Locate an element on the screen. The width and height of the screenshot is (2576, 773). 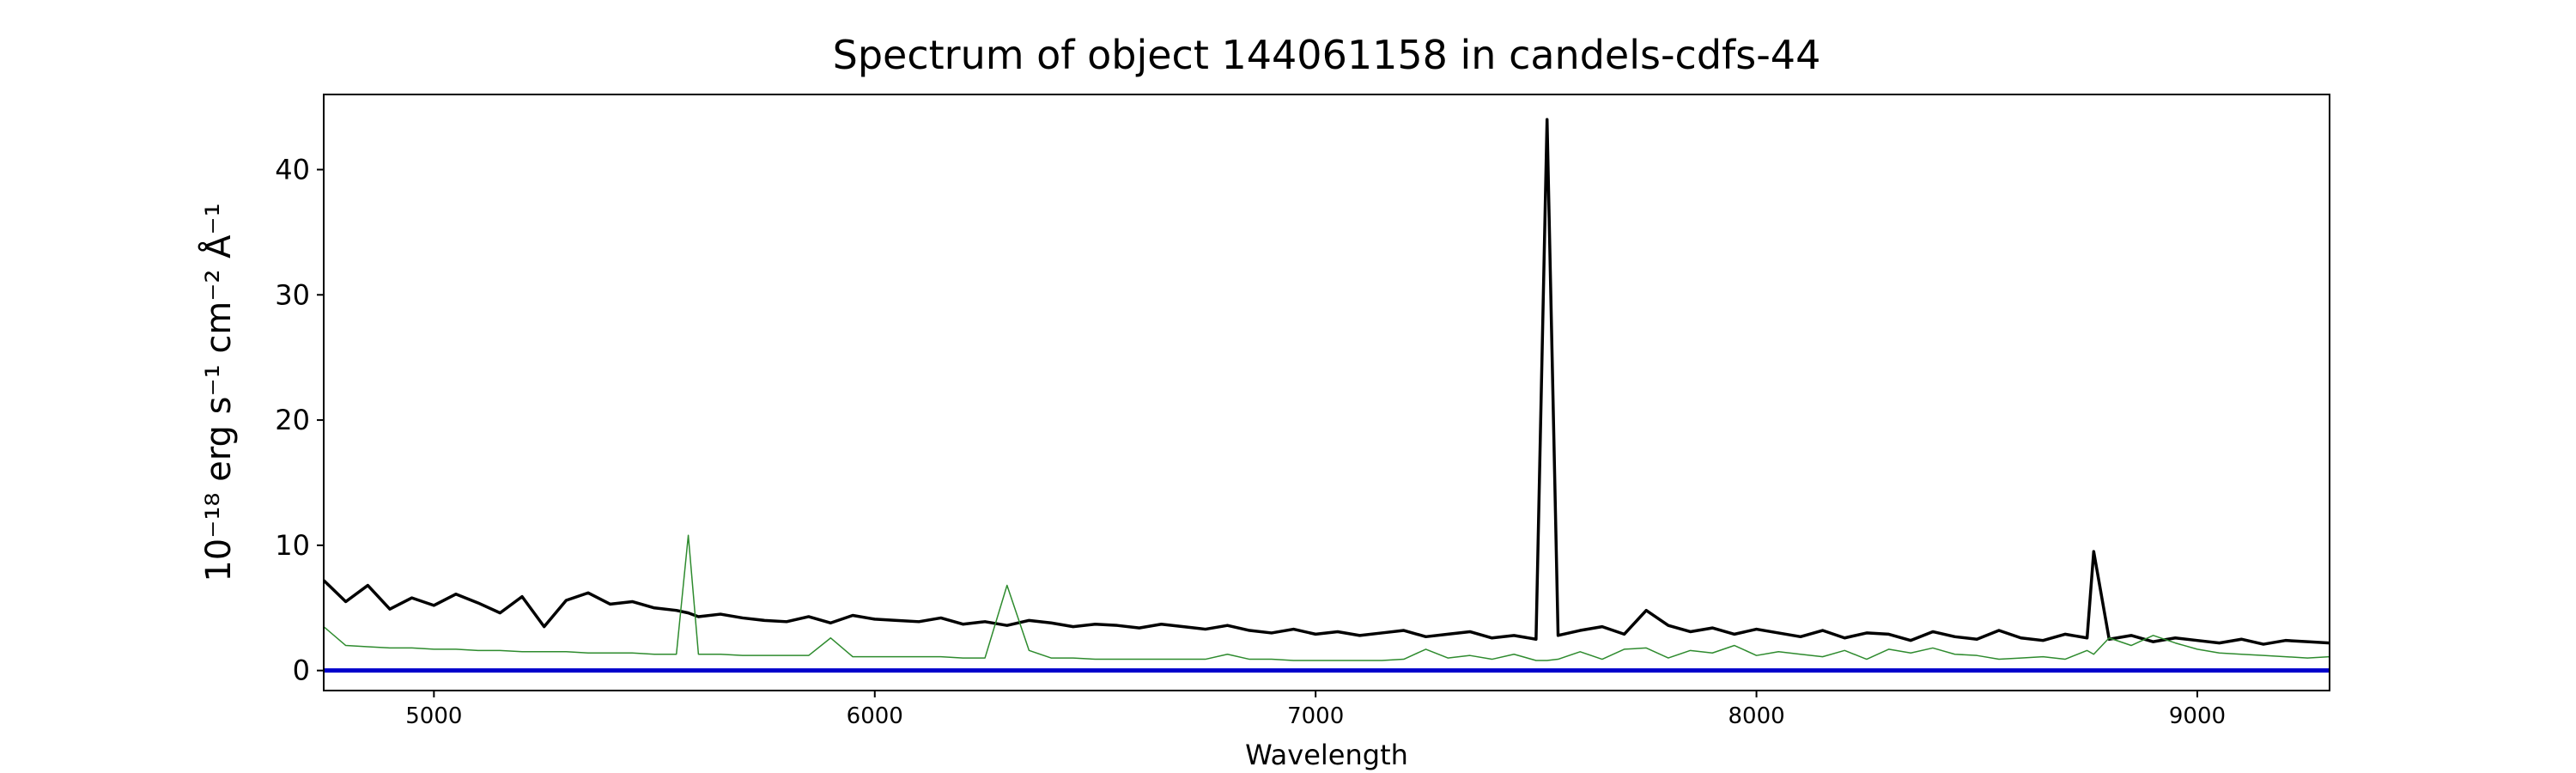
x-tick-label: 5000 is located at coordinates (433, 716).